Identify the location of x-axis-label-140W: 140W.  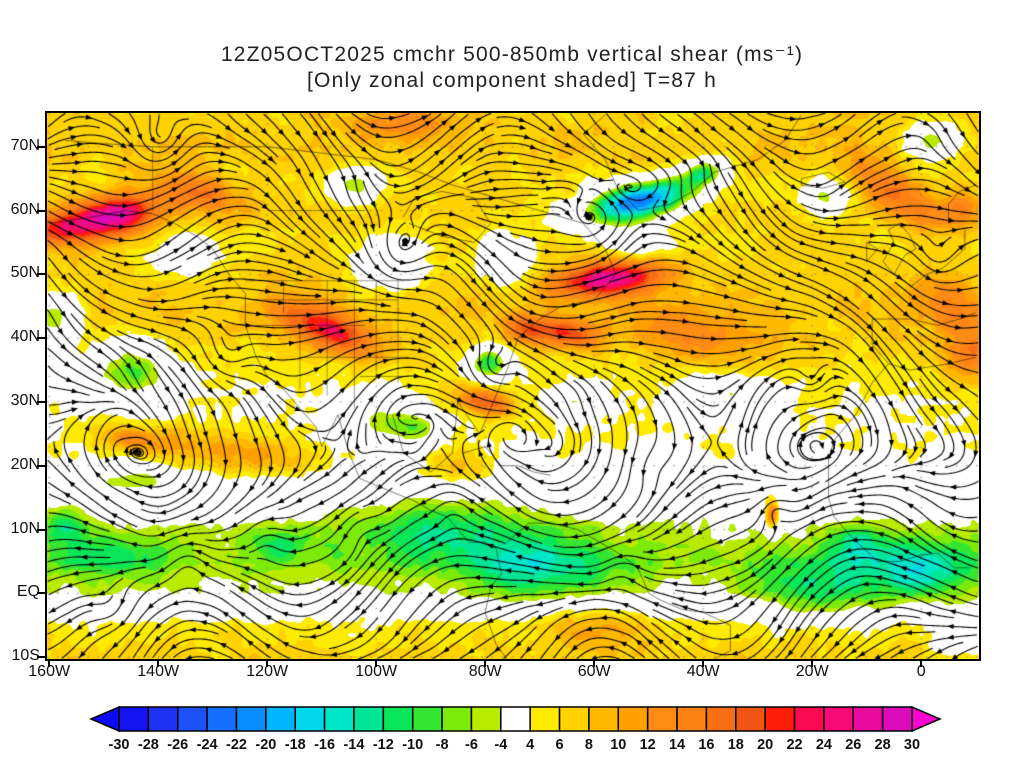
(158, 671).